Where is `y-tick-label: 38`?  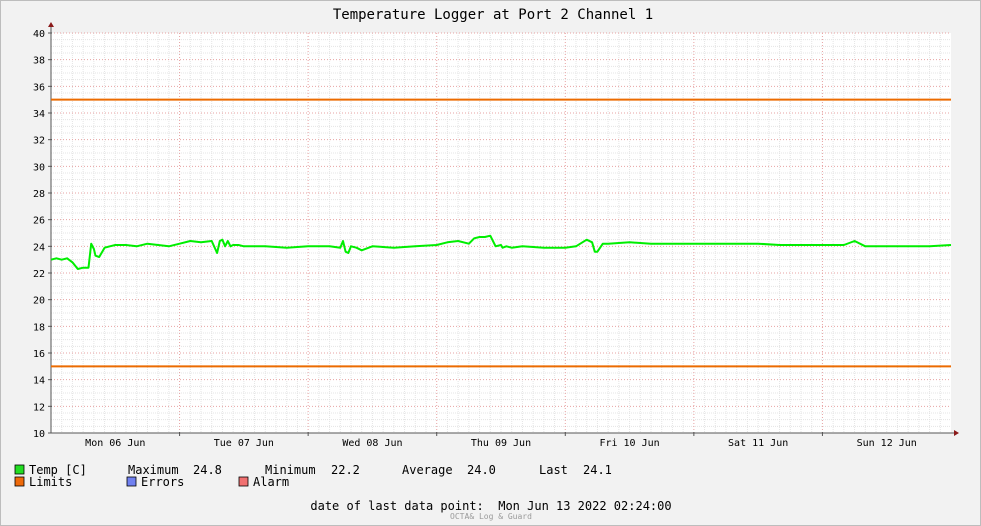 y-tick-label: 38 is located at coordinates (39, 61).